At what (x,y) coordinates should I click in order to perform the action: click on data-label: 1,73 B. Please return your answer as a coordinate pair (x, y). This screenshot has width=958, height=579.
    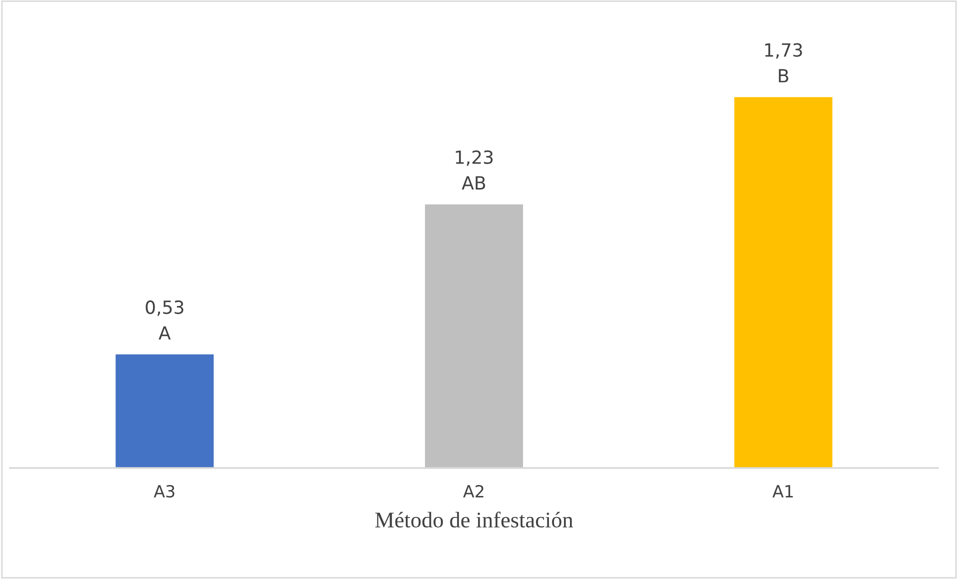
    Looking at the image, I should click on (783, 62).